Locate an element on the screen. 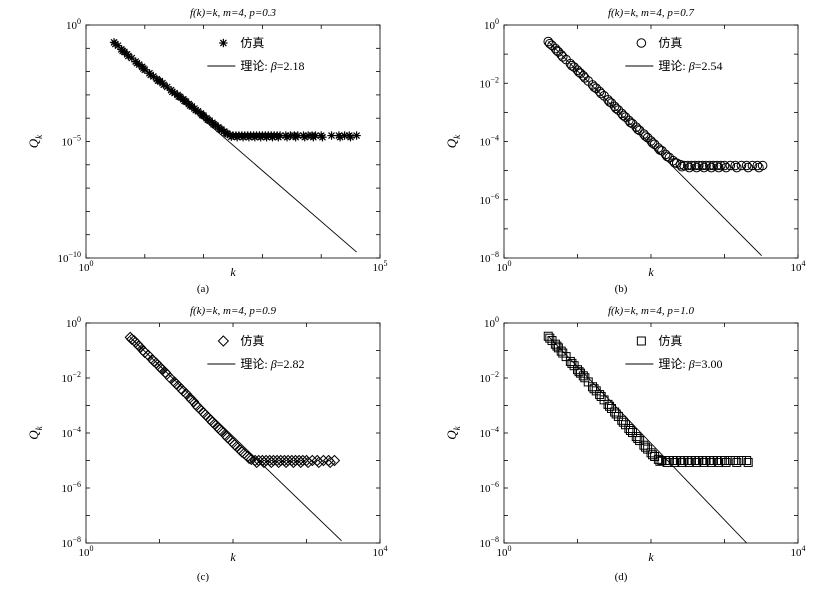 Image resolution: width=840 pixels, height=609 pixels. y-tick-label: 10⁻⁵ is located at coordinates (71, 141).